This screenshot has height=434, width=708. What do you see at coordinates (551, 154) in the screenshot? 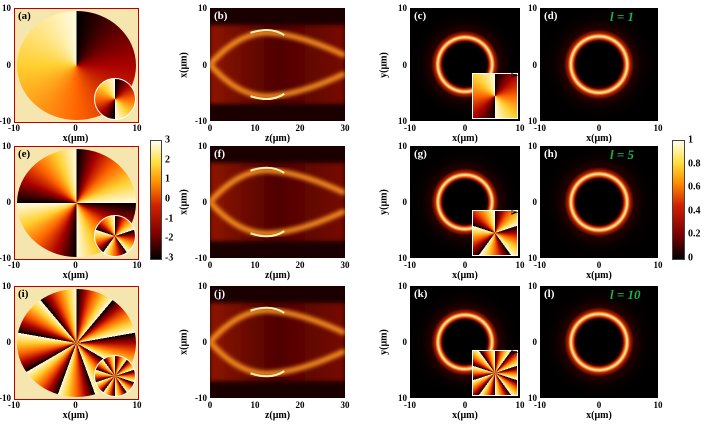
I see `panel-label: (h)` at bounding box center [551, 154].